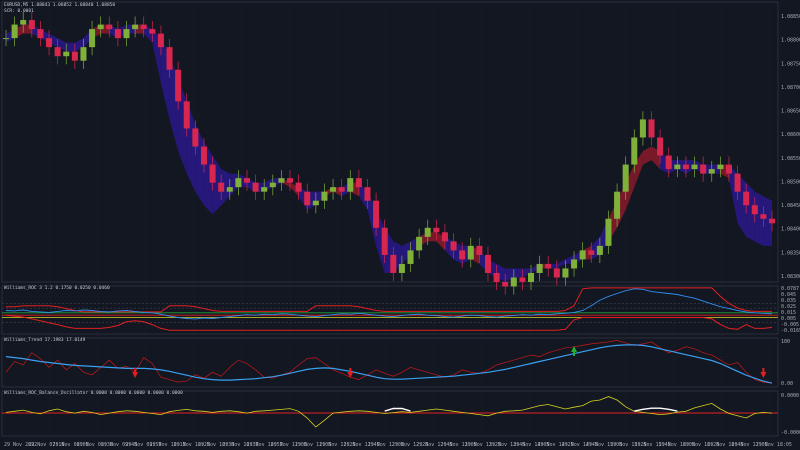 This screenshot has height=450, width=800. I want to click on roc-tick-label: 0.035, so click(788, 301).